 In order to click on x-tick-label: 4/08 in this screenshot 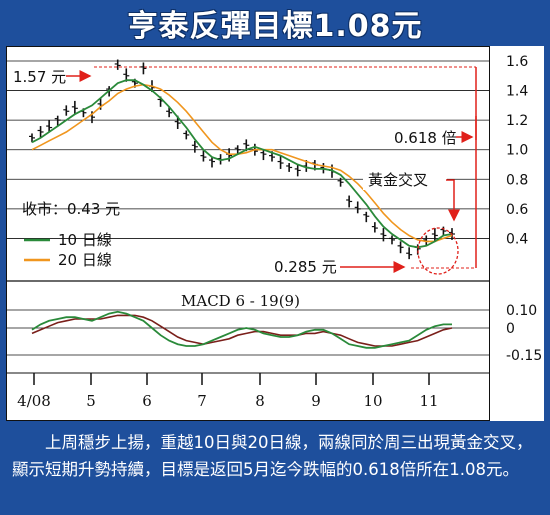, I will do `click(34, 401)`.